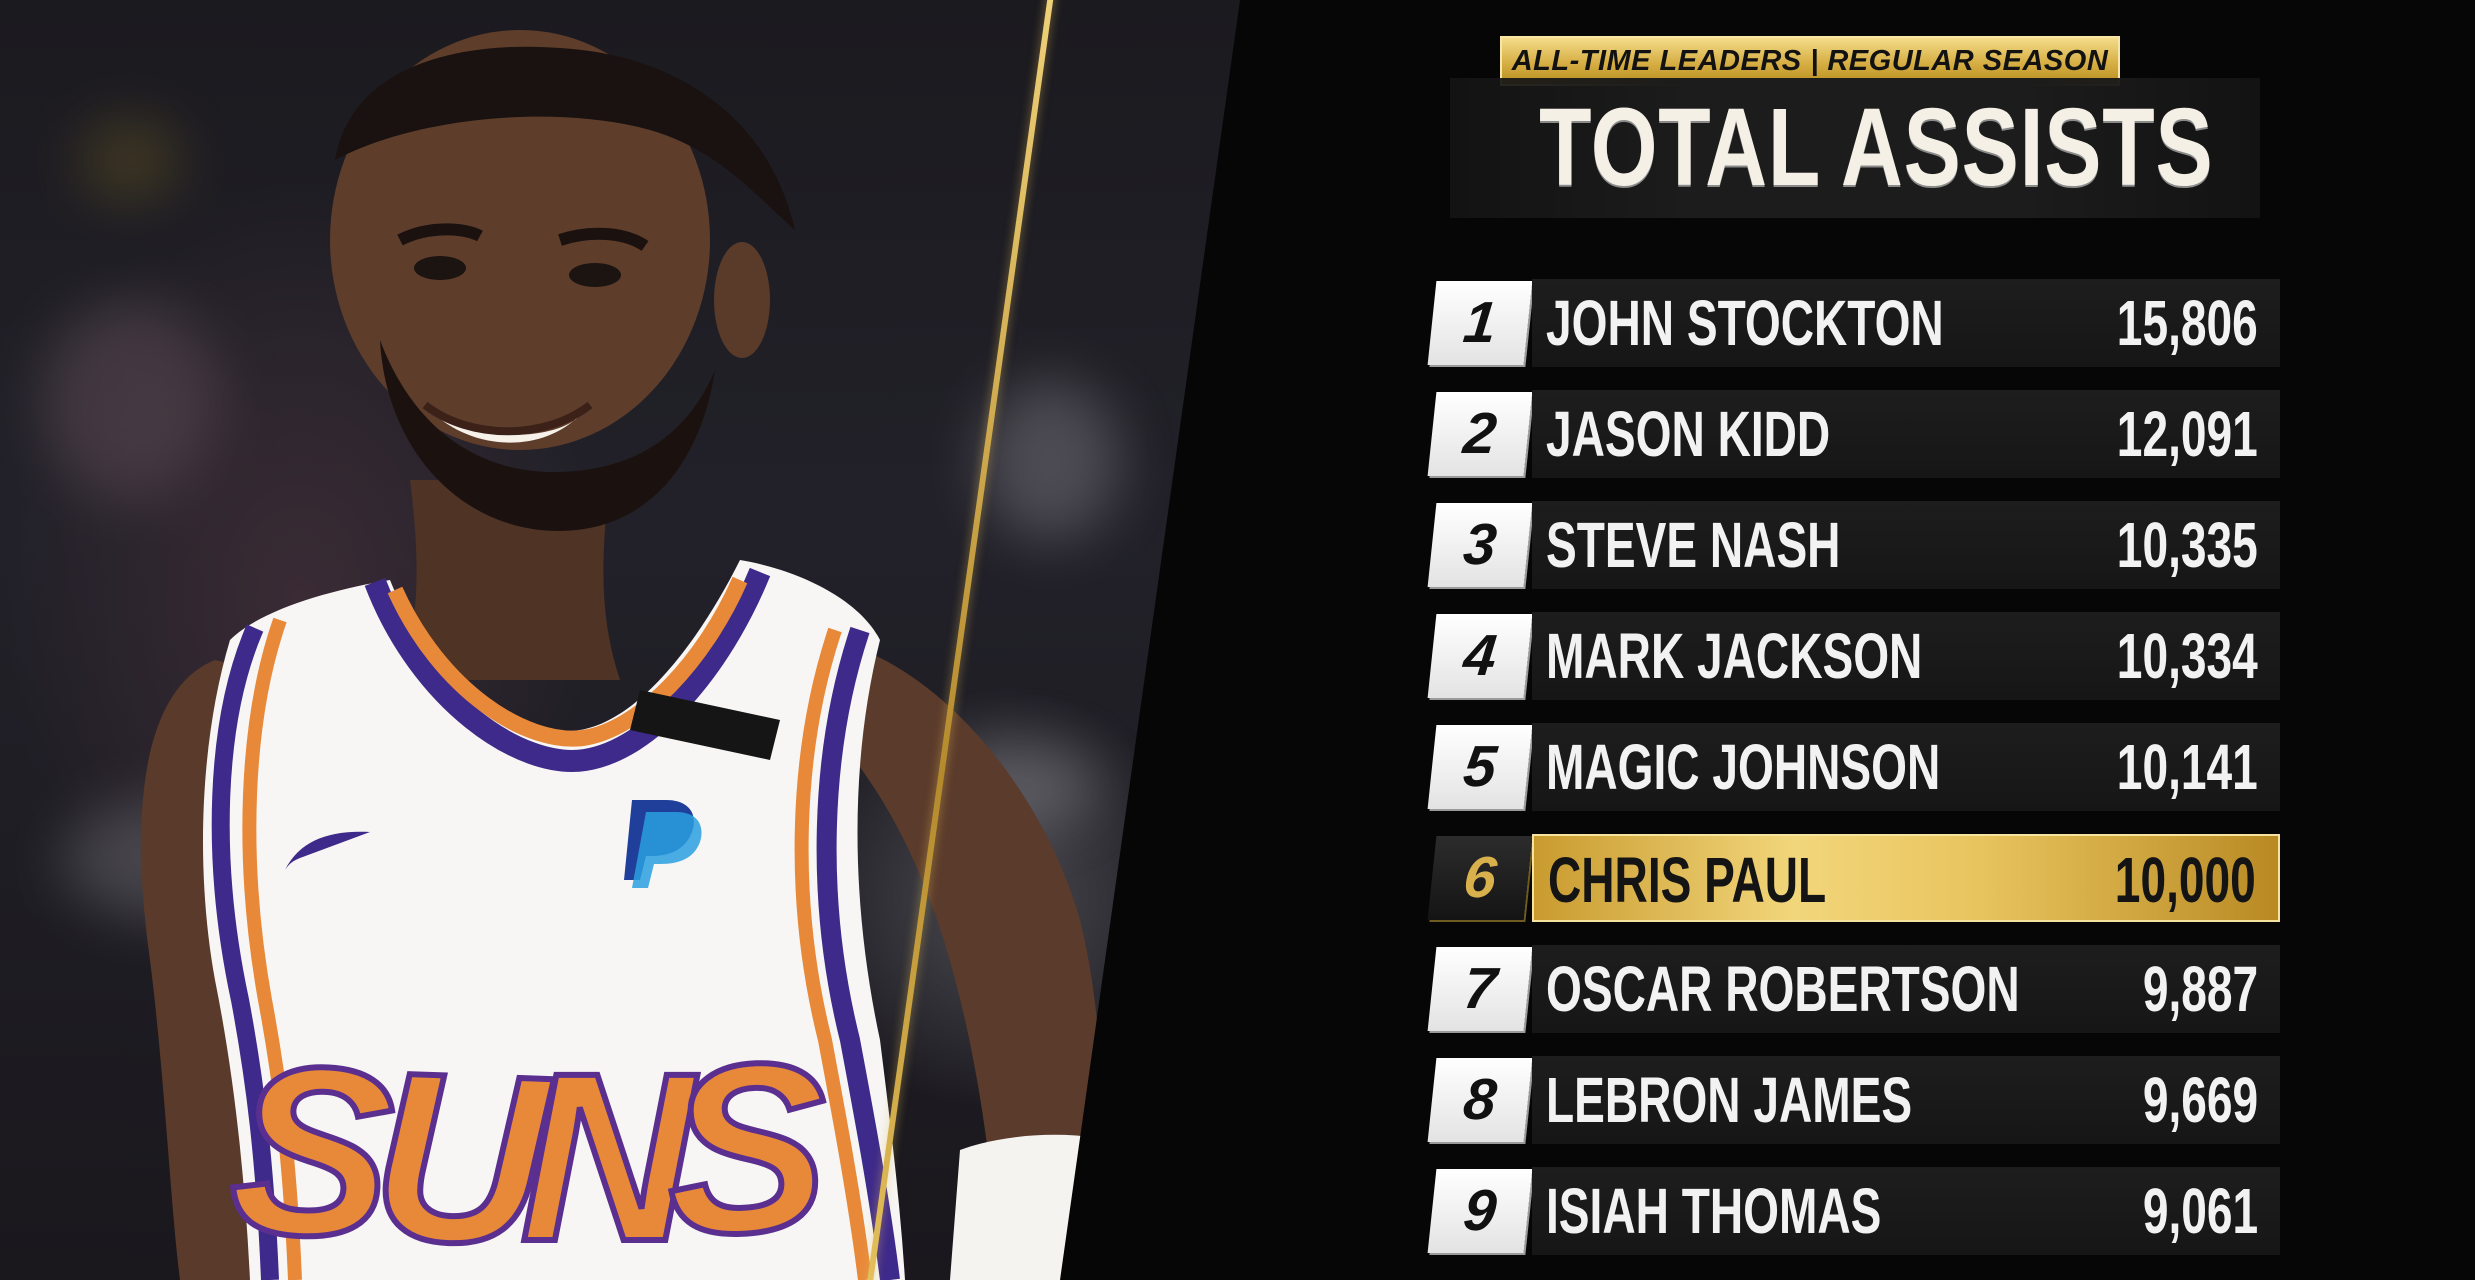 The height and width of the screenshot is (1280, 2475). Describe the element at coordinates (327, 850) in the screenshot. I see `nike-swoosh-icon` at that location.